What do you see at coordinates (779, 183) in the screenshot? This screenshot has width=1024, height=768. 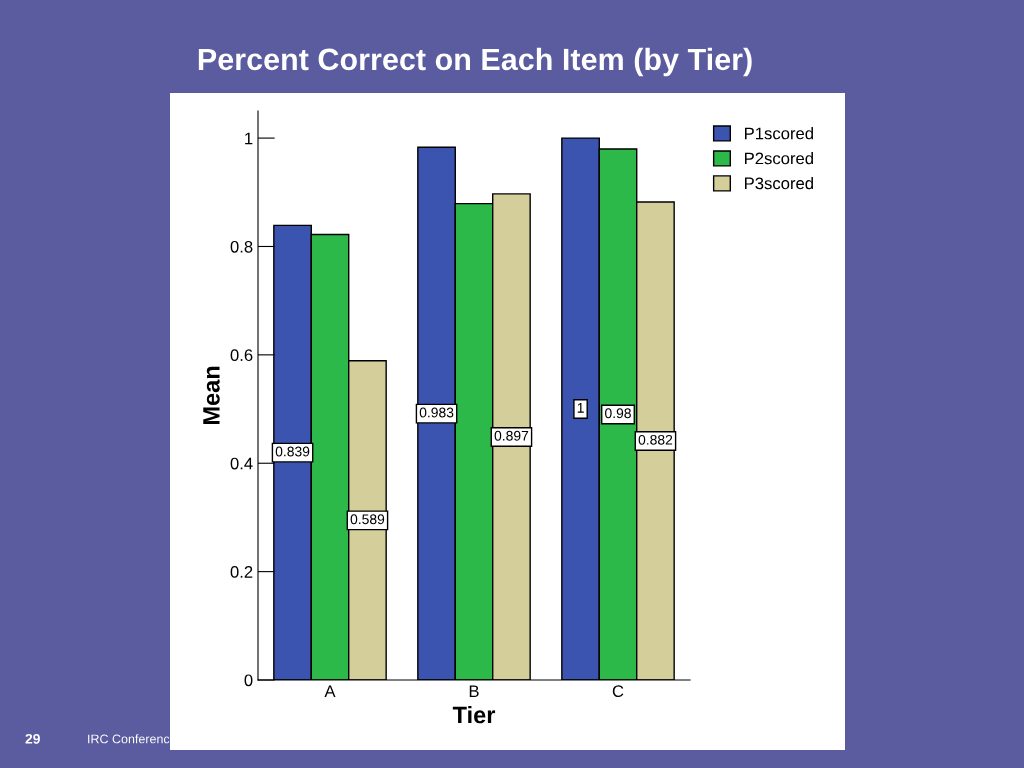 I see `legend-label: P3scored` at bounding box center [779, 183].